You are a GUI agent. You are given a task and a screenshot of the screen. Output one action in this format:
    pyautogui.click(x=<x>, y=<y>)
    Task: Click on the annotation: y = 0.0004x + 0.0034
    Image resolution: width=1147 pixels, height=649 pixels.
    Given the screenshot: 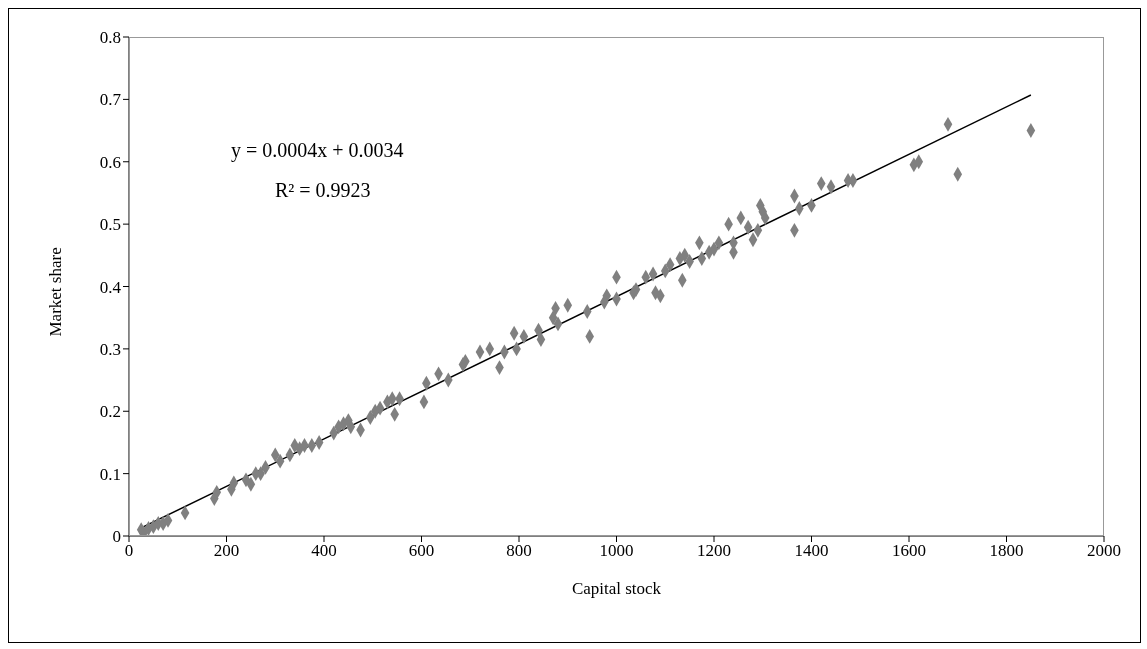 What is the action you would take?
    pyautogui.click(x=317, y=150)
    